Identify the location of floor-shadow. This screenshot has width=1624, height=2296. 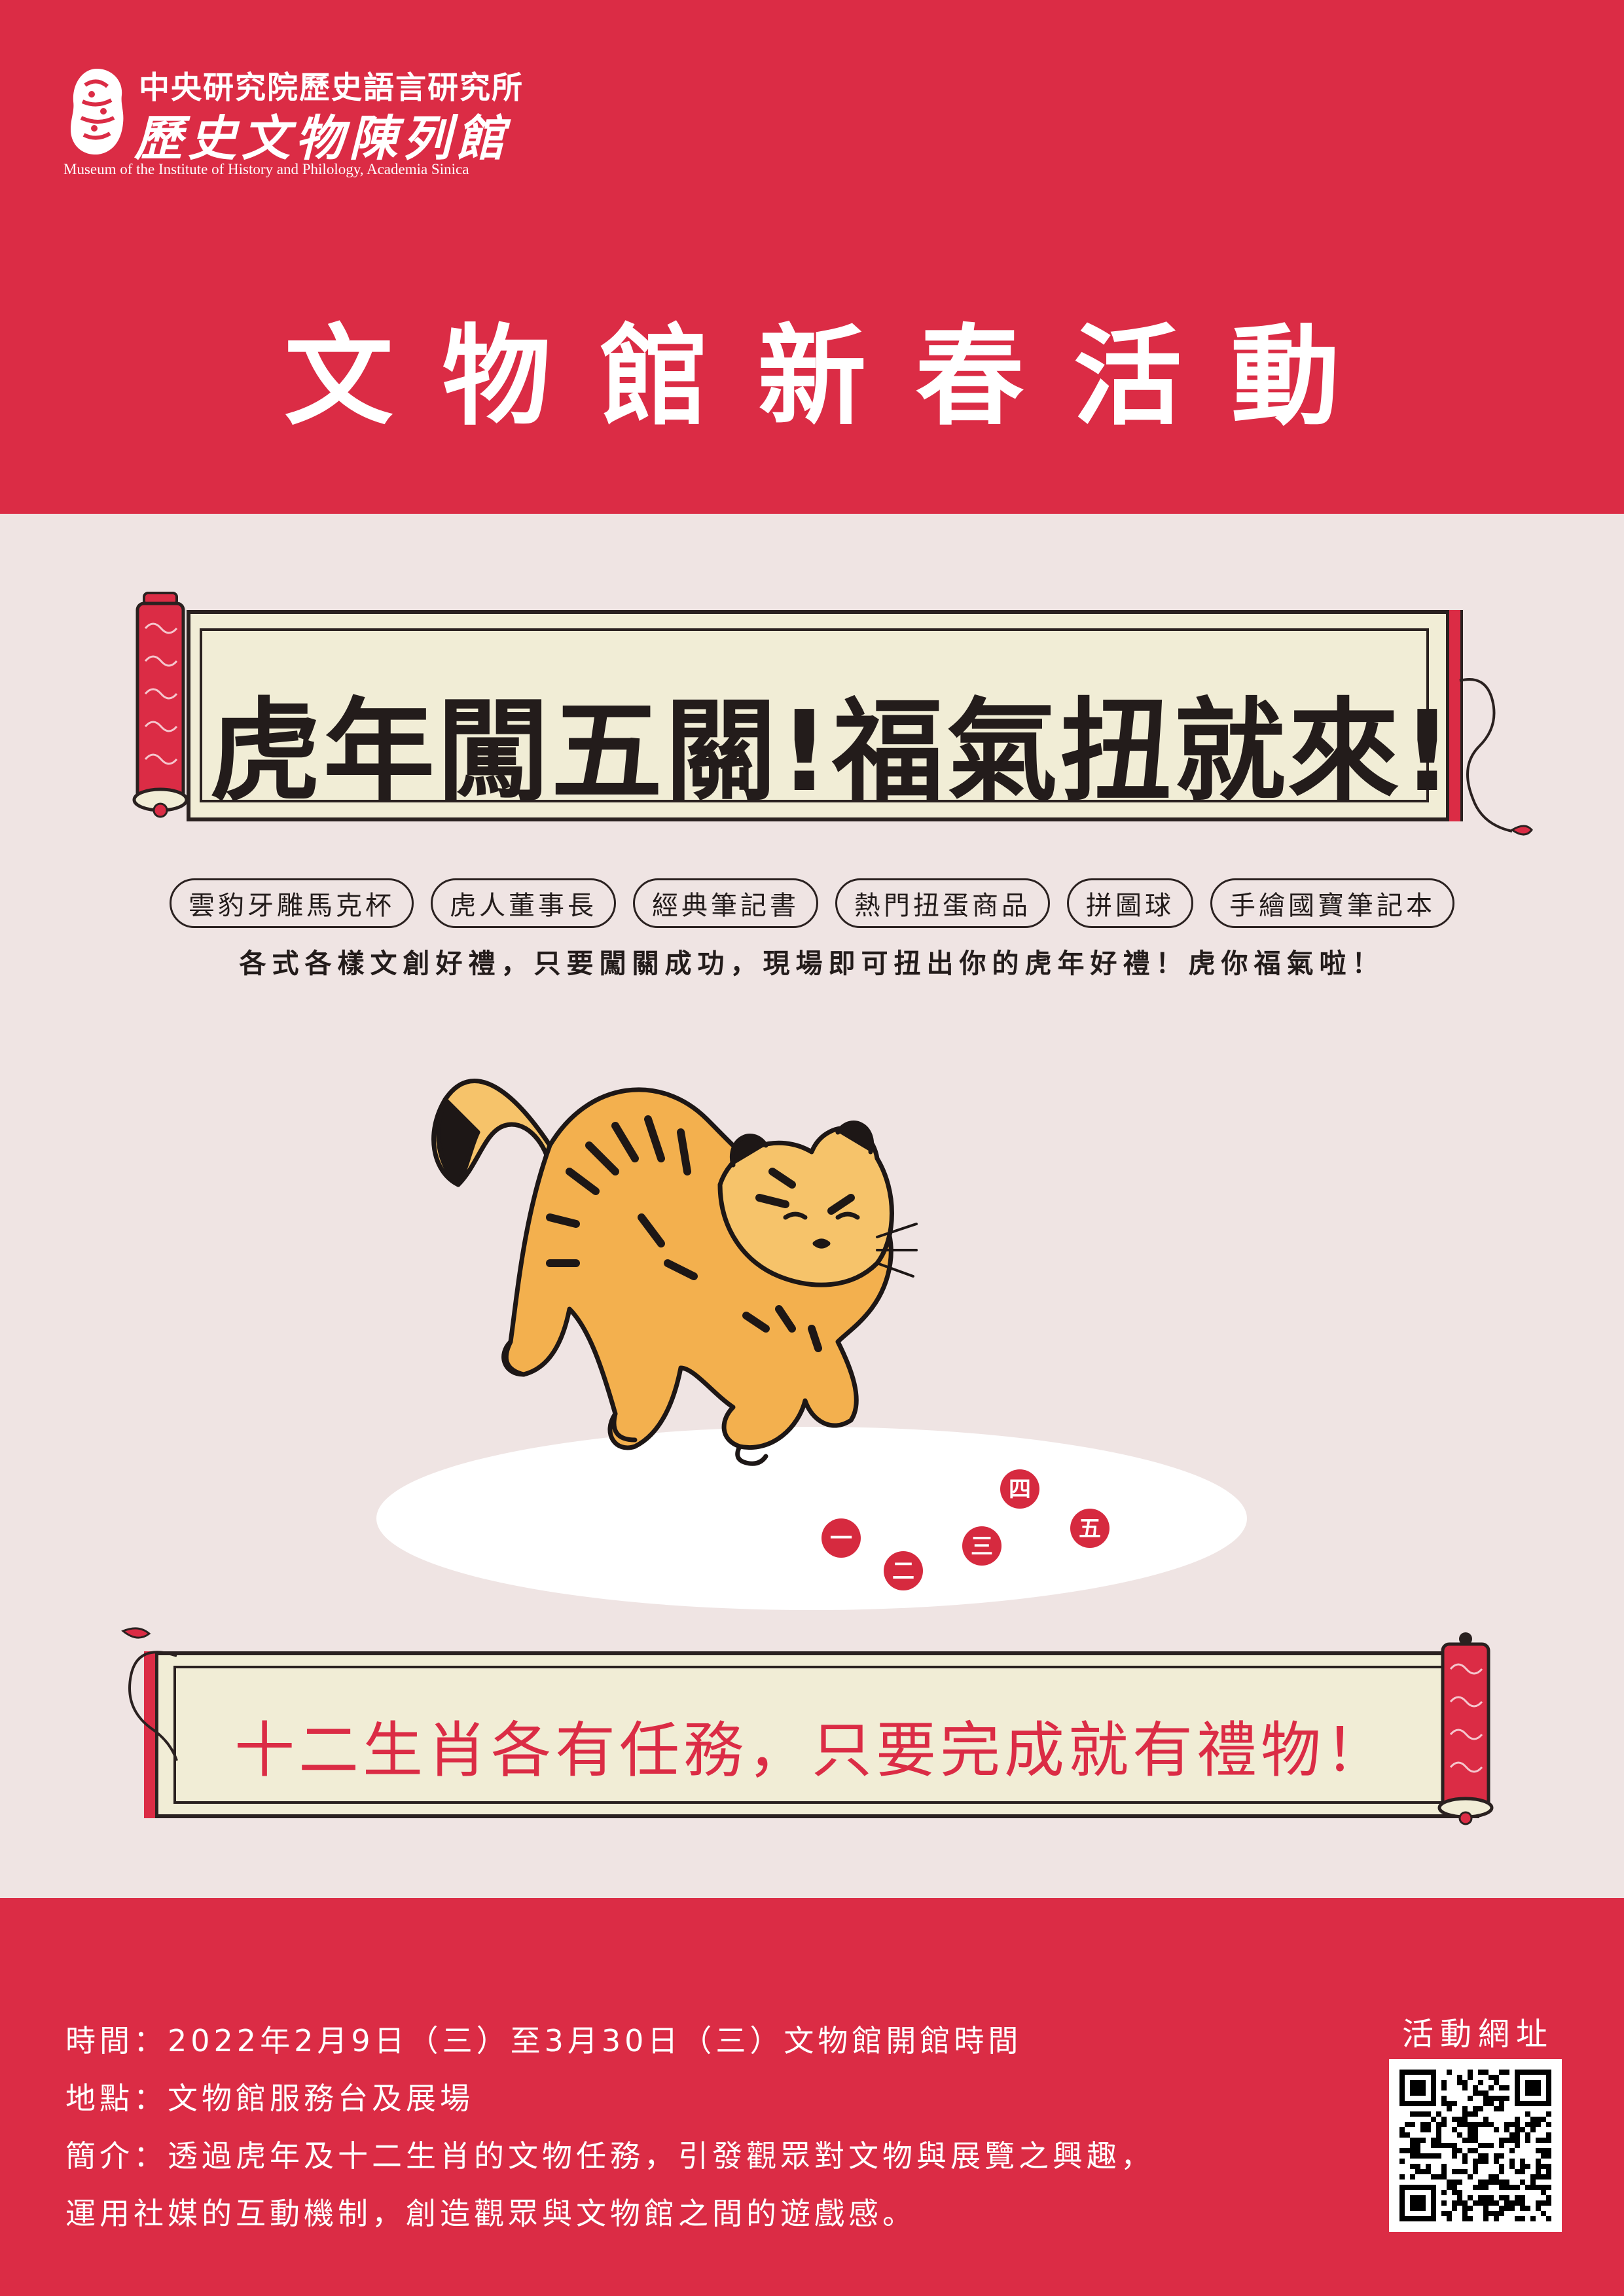
(811, 1518).